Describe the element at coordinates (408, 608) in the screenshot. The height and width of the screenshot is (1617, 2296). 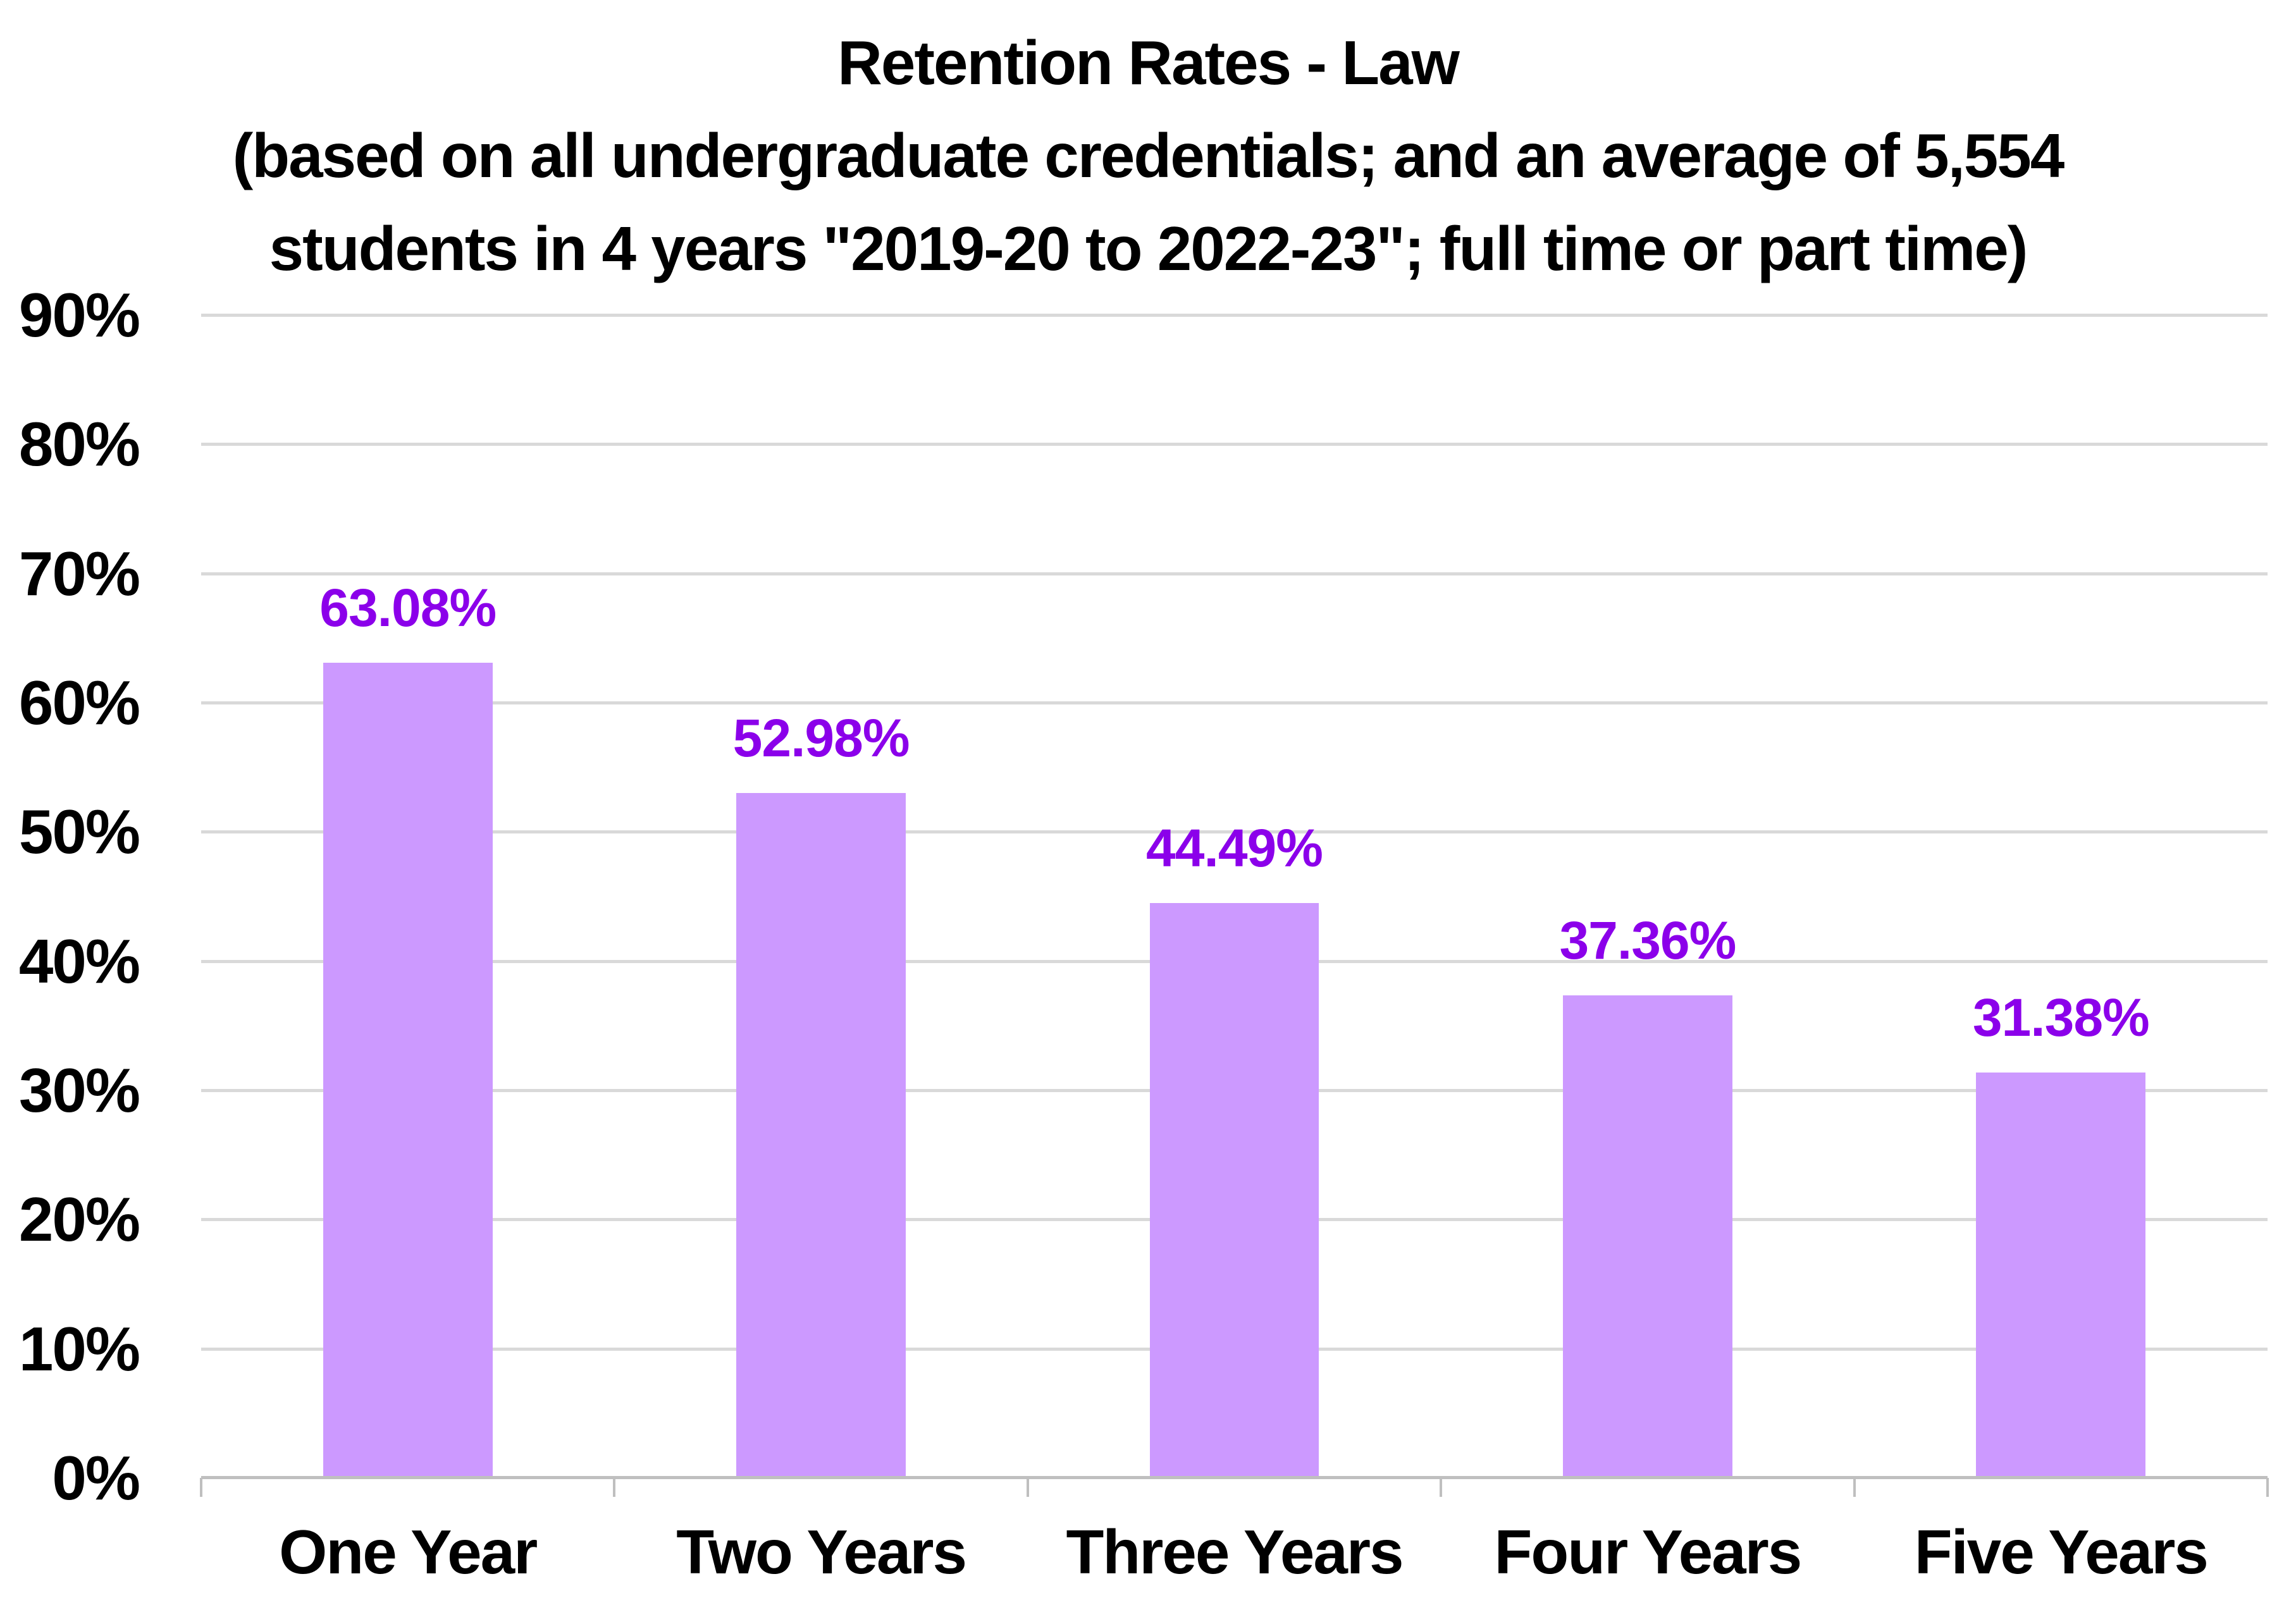
I see `bar-value-label: 63.08%` at that location.